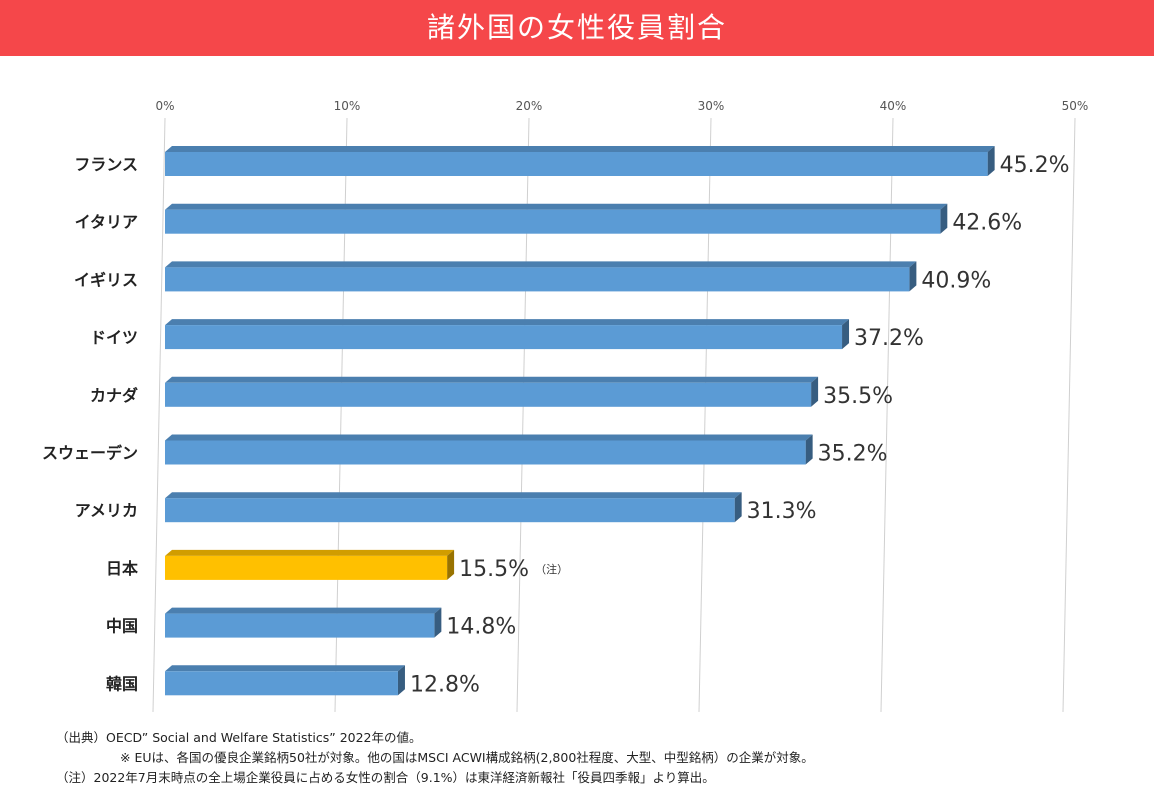  I want to click on data-label: 37.2%, so click(889, 338).